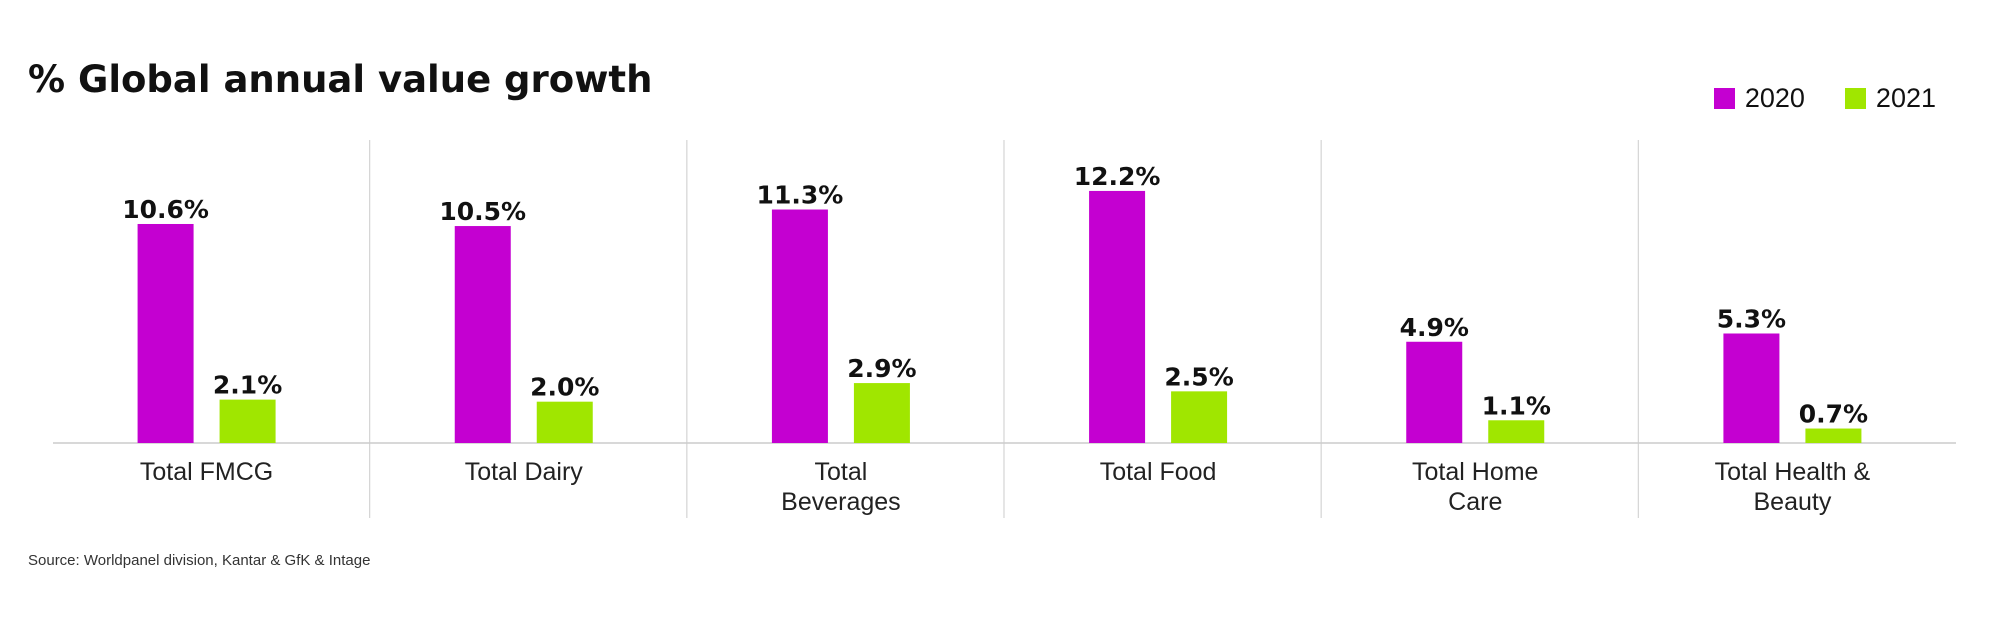 The image size is (2000, 621). I want to click on legend-item-2020: 2020, so click(1759, 98).